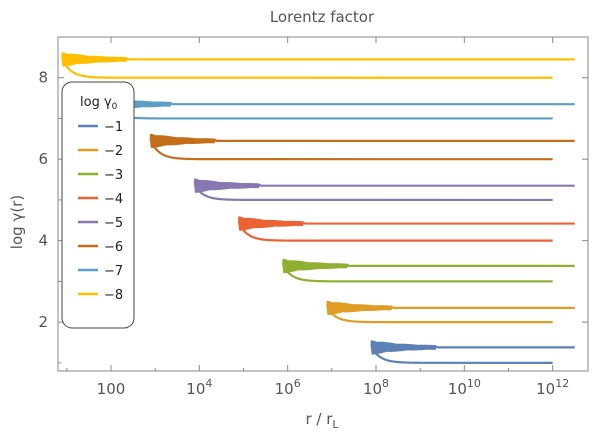 This screenshot has height=433, width=600. What do you see at coordinates (113, 175) in the screenshot?
I see `legend-item-label: −3` at bounding box center [113, 175].